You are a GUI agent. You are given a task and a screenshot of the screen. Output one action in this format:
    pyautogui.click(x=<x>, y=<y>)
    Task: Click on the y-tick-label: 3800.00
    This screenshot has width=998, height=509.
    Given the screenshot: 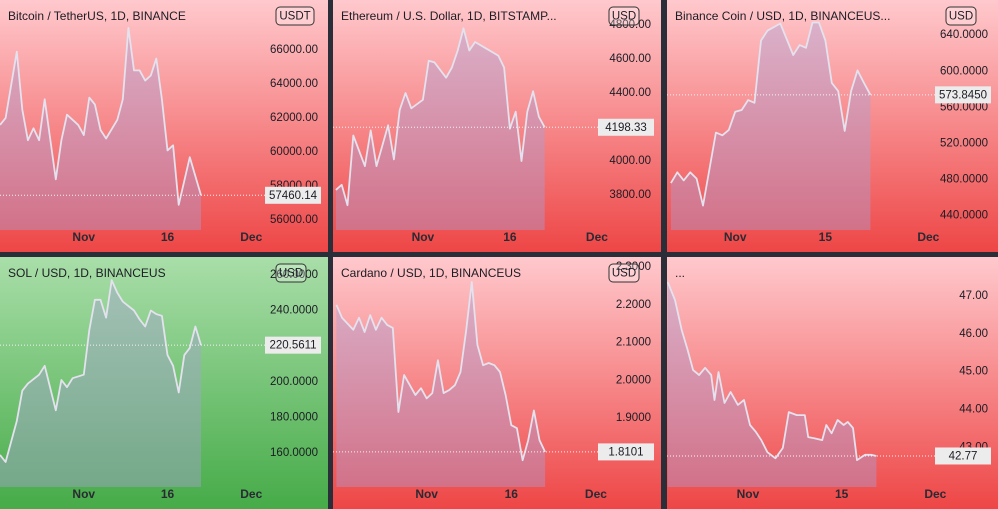 What is the action you would take?
    pyautogui.click(x=630, y=195)
    